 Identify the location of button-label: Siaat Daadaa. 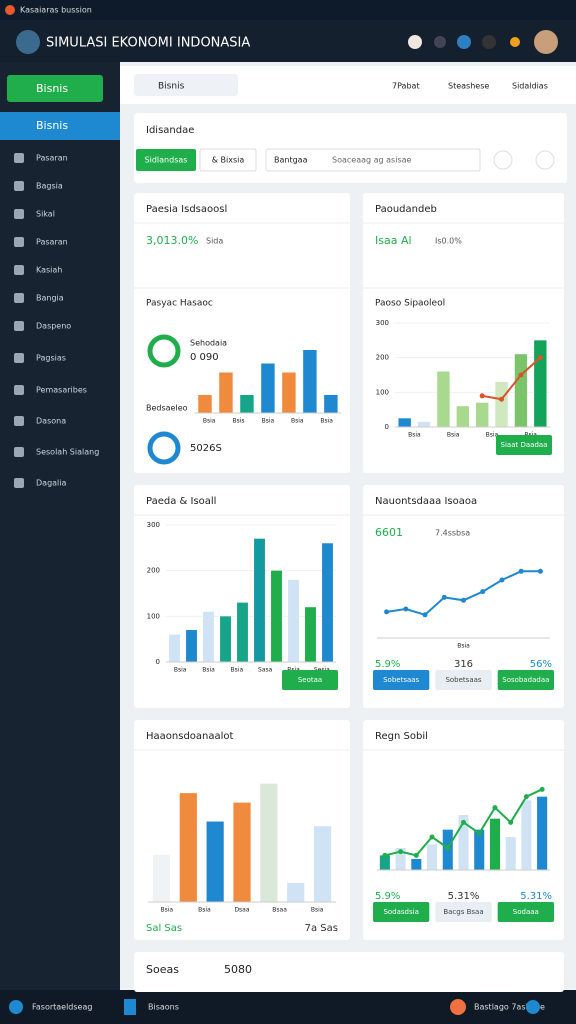
(524, 445).